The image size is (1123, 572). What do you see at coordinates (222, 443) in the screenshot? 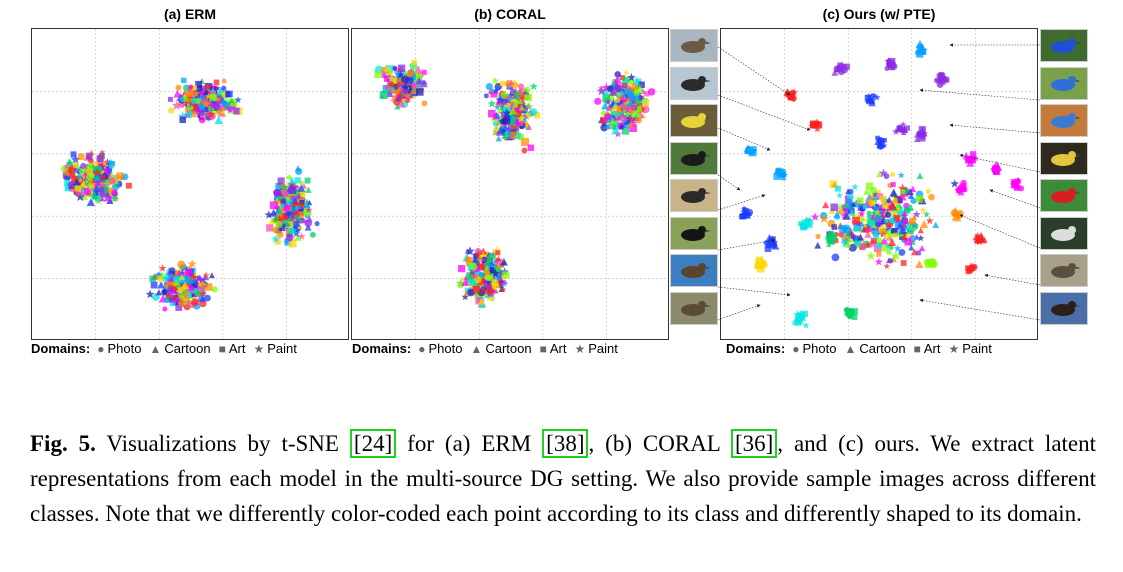
I see `caption-text-1: Visualizations by t-SNE` at bounding box center [222, 443].